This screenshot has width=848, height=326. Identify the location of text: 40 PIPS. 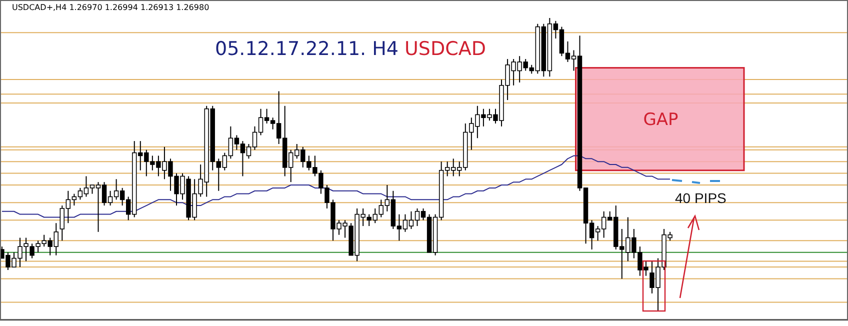
(700, 198).